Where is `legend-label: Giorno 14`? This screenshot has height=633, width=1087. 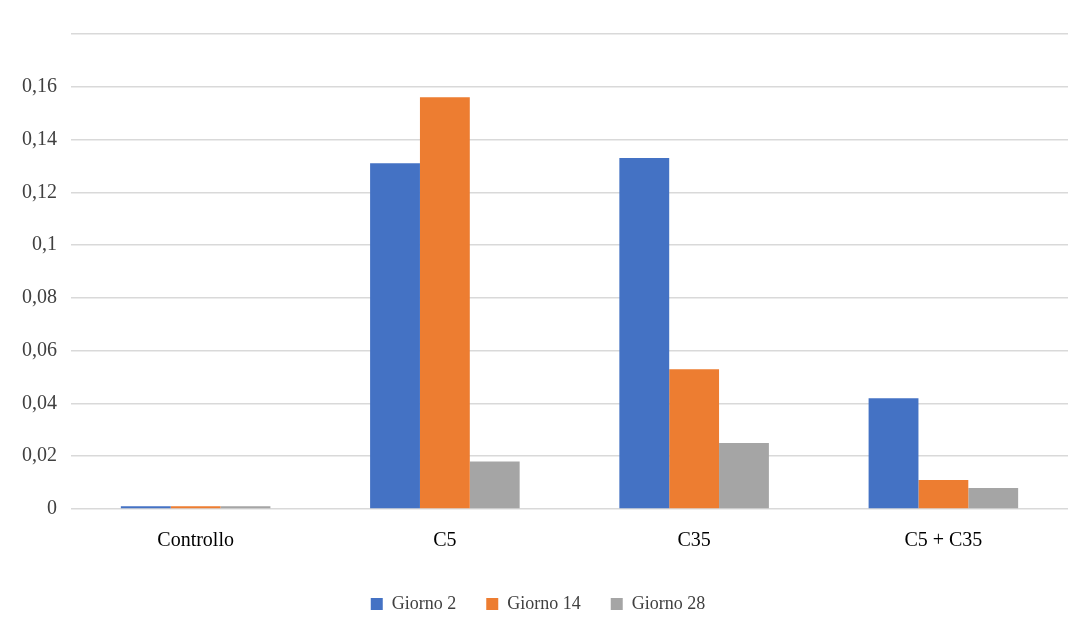 legend-label: Giorno 14 is located at coordinates (544, 602).